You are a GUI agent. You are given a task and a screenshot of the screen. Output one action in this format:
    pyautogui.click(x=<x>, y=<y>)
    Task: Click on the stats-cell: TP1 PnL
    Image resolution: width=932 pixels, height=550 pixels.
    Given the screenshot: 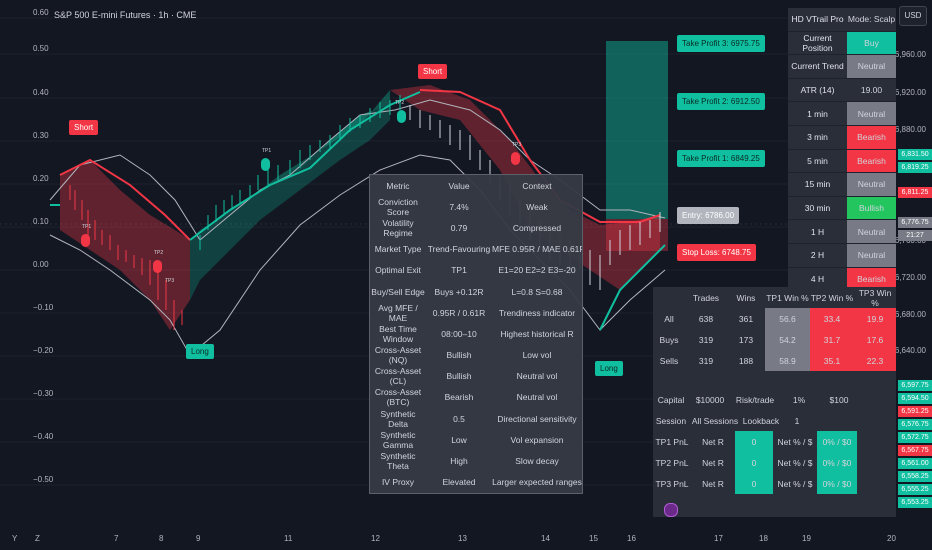 What is the action you would take?
    pyautogui.click(x=672, y=441)
    